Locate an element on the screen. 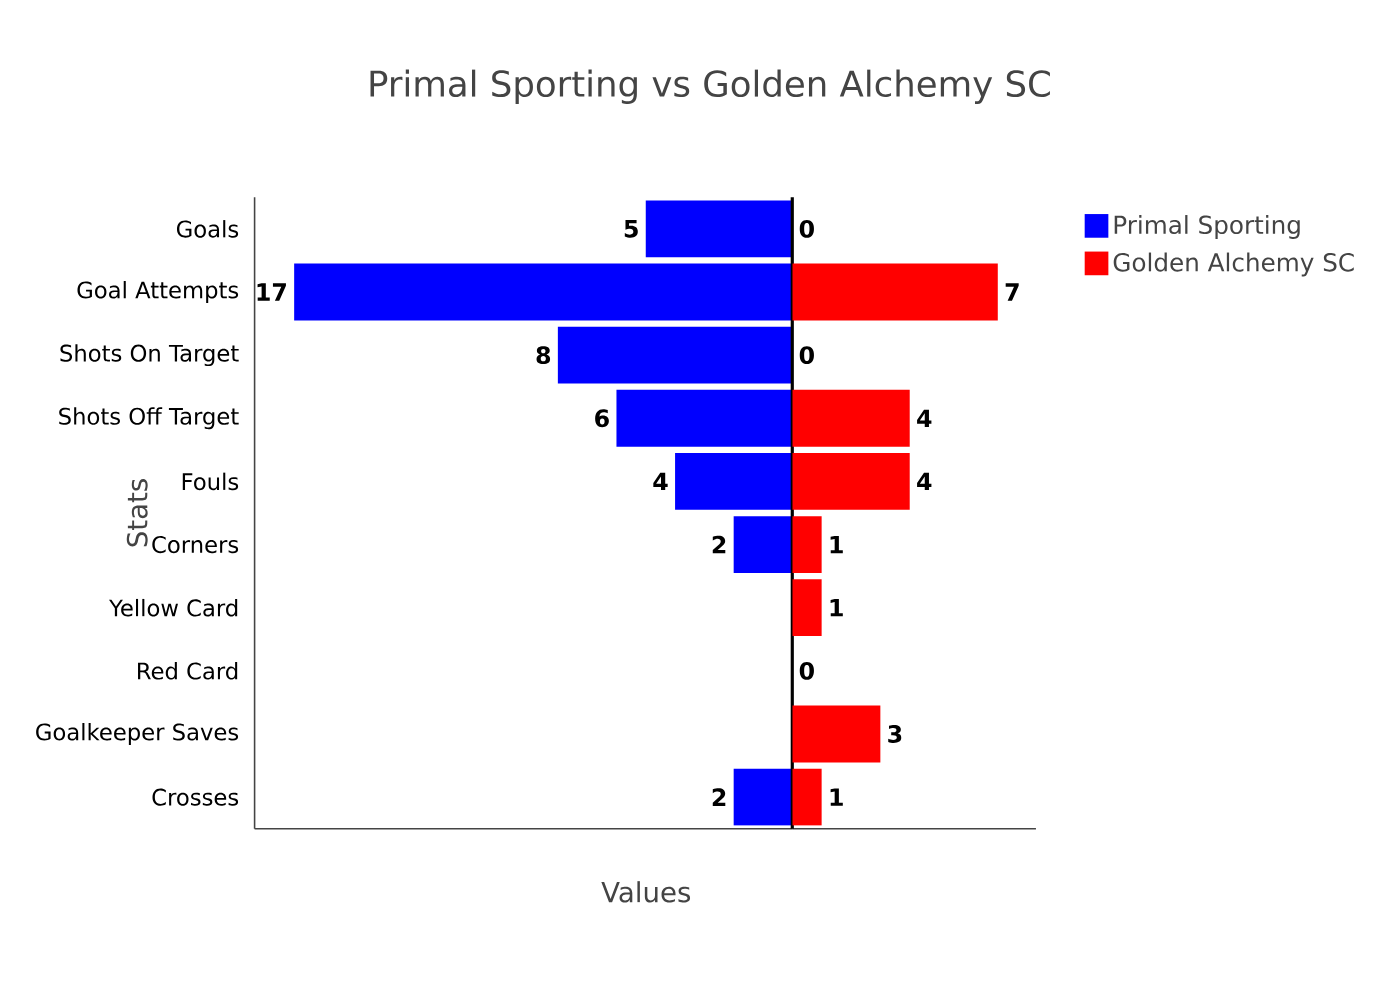  data-label: 5 is located at coordinates (631, 229).